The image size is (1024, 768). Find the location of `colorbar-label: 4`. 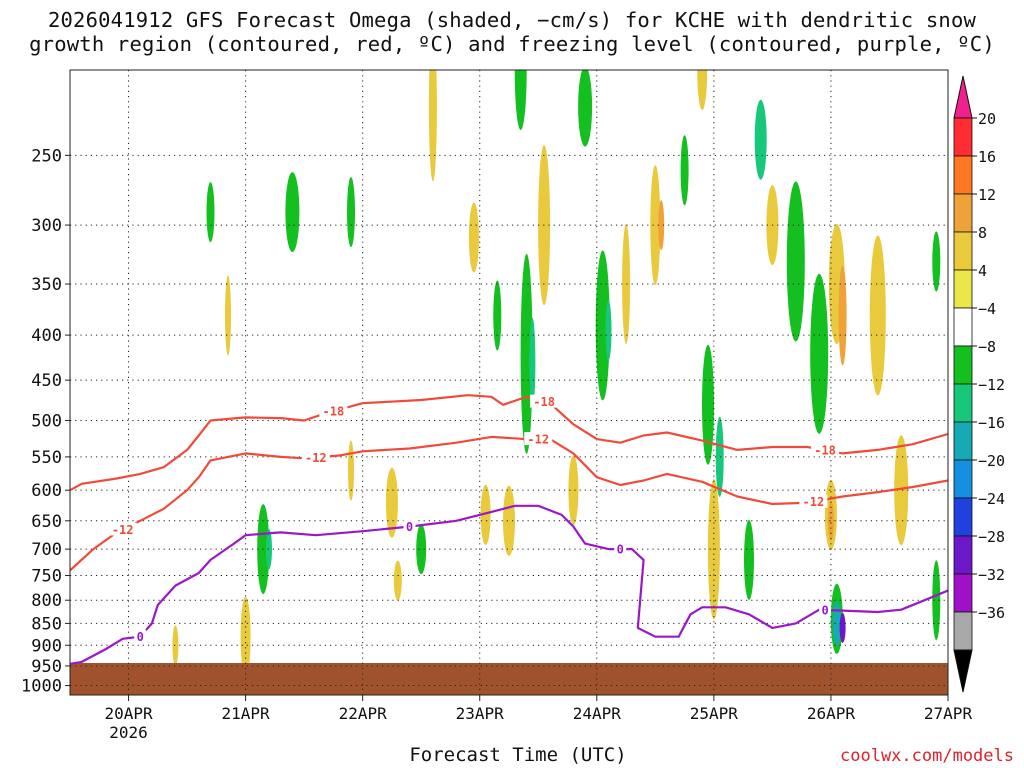

colorbar-label: 4 is located at coordinates (982, 271).